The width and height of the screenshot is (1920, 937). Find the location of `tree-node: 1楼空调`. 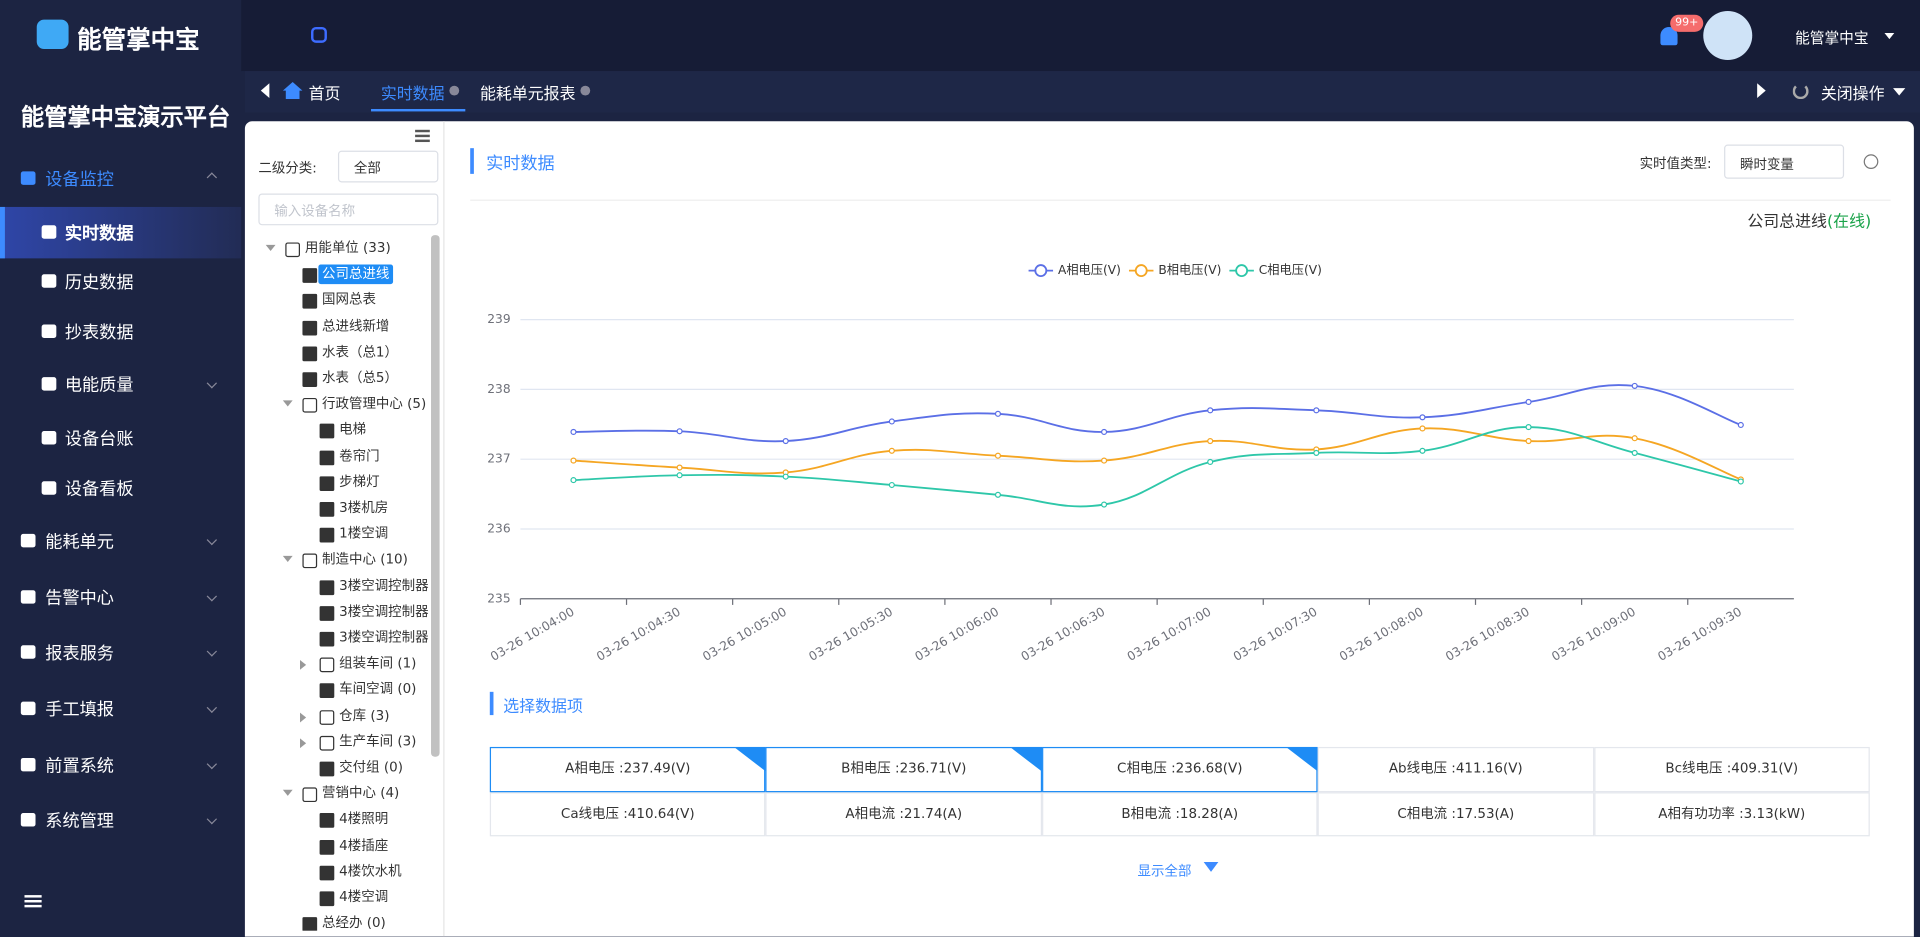

tree-node: 1楼空调 is located at coordinates (364, 533).